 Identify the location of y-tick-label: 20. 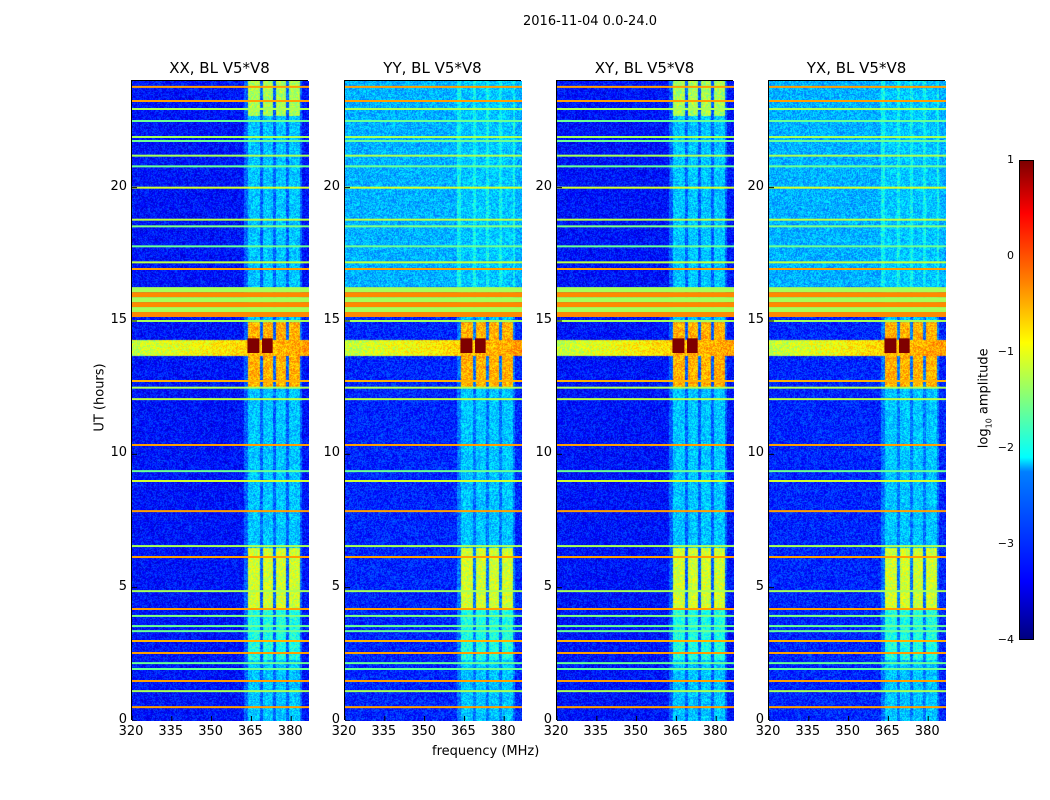
(331, 186).